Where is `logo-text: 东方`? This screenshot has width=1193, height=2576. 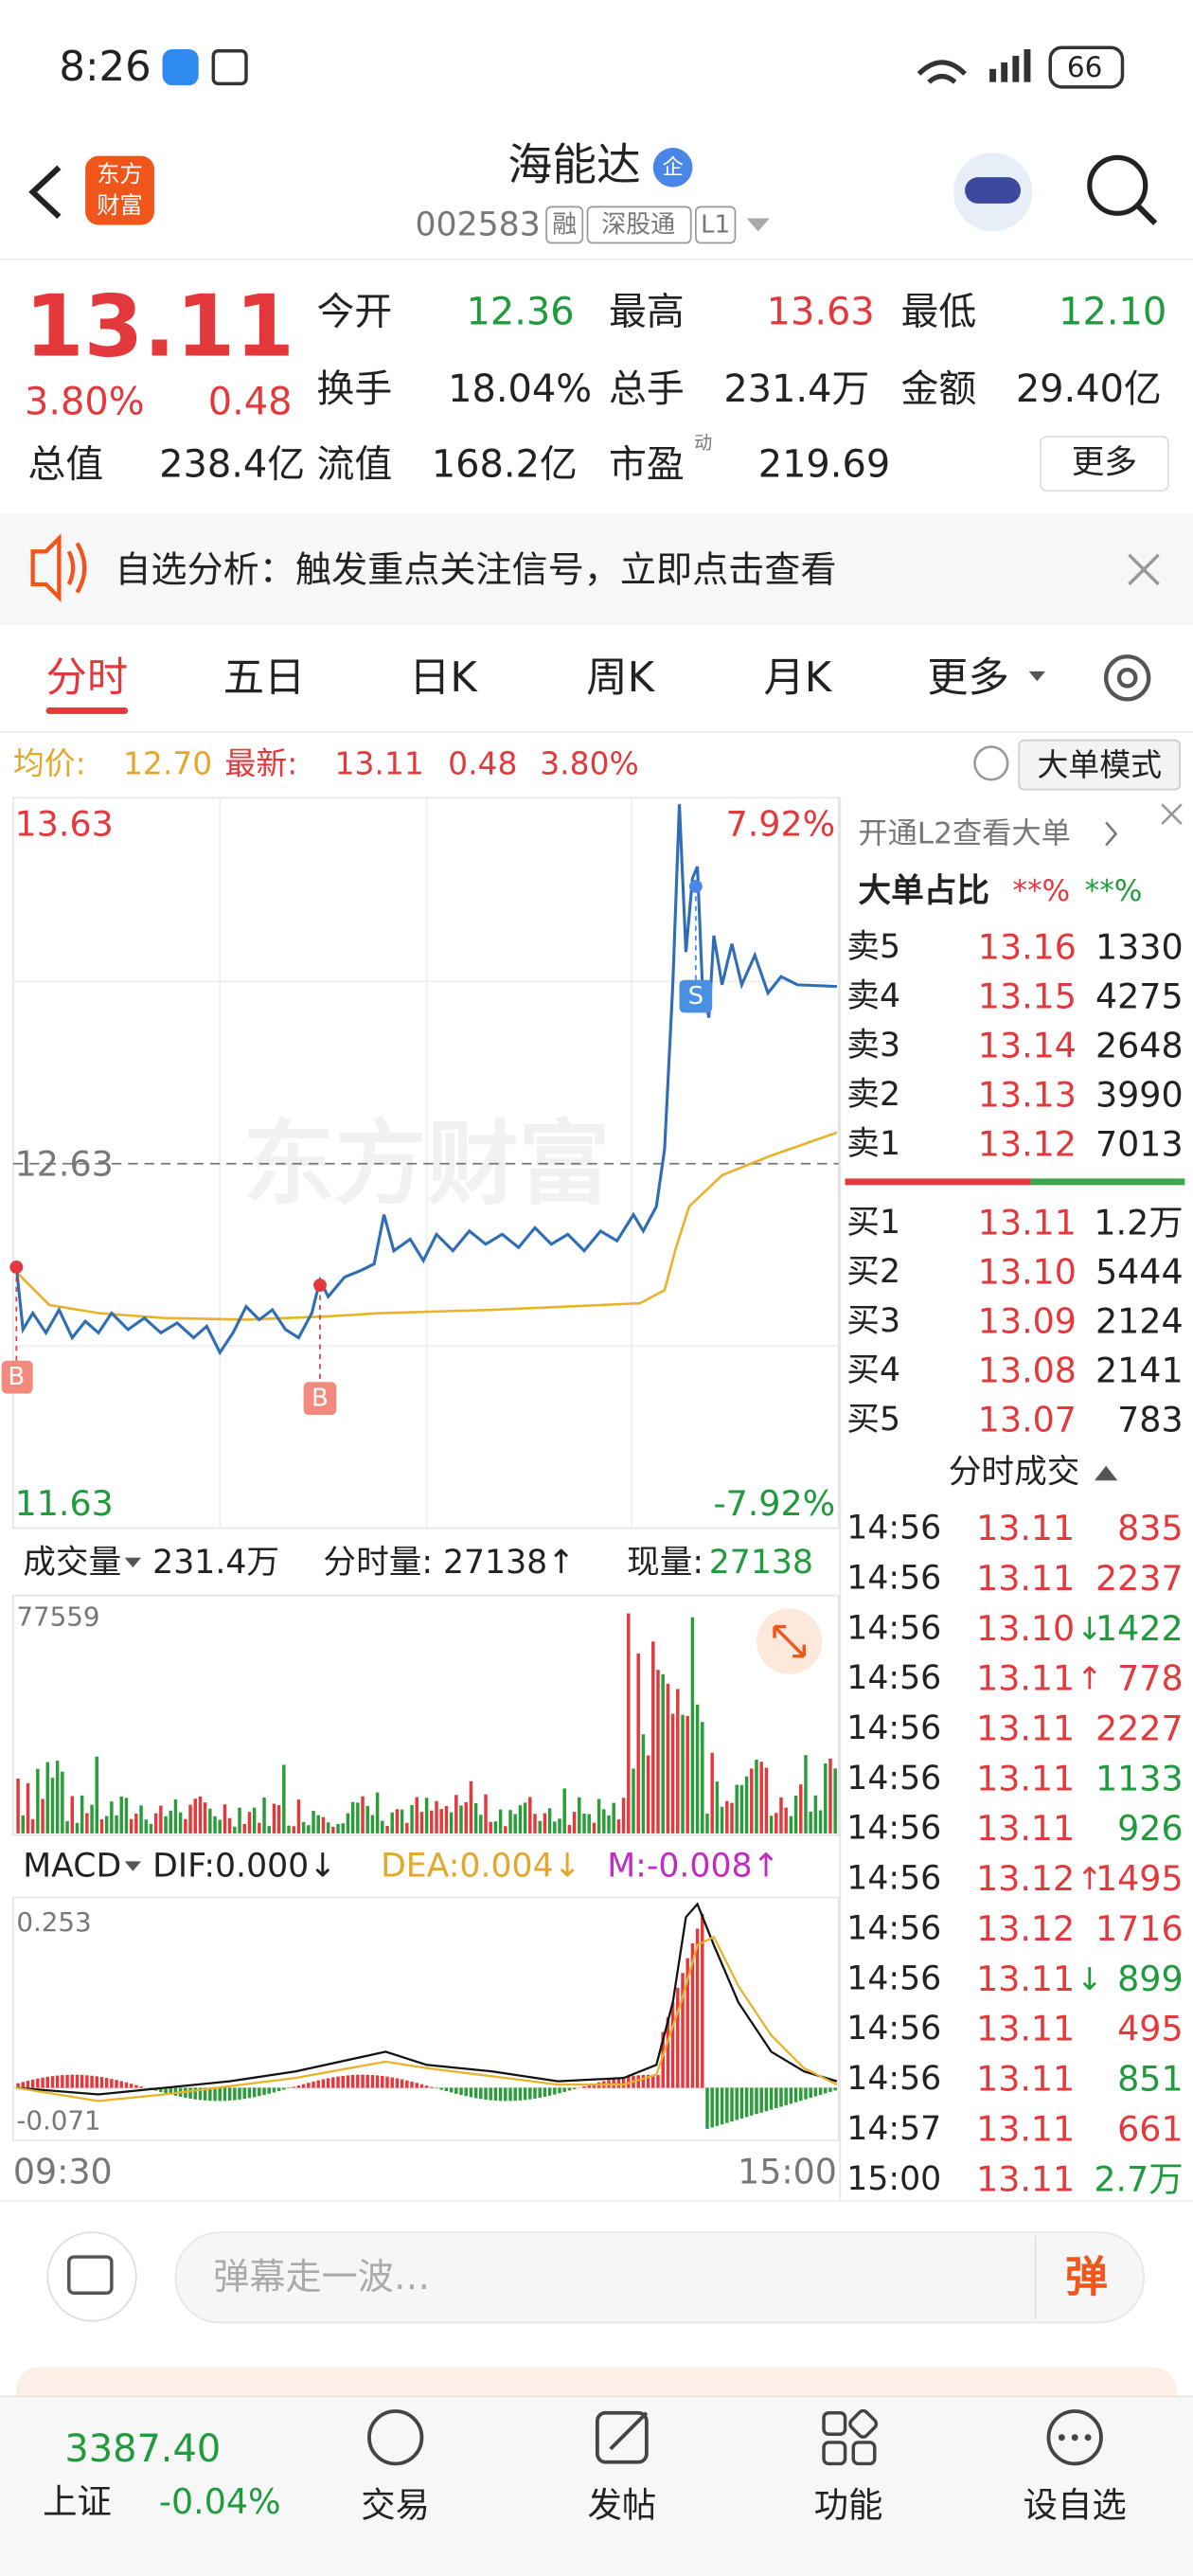 logo-text: 东方 is located at coordinates (120, 174).